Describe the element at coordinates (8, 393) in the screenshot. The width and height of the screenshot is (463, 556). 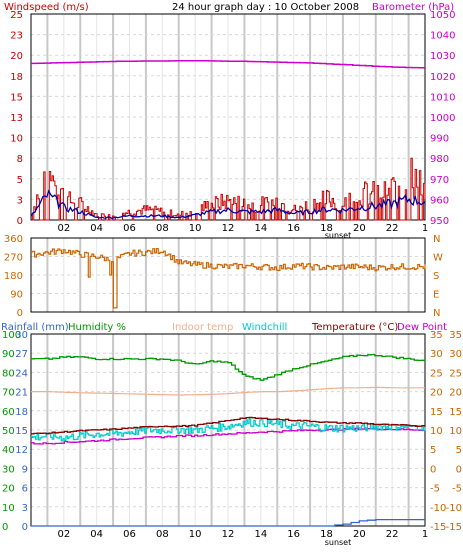
I see `hum-tick-70: 70` at that location.